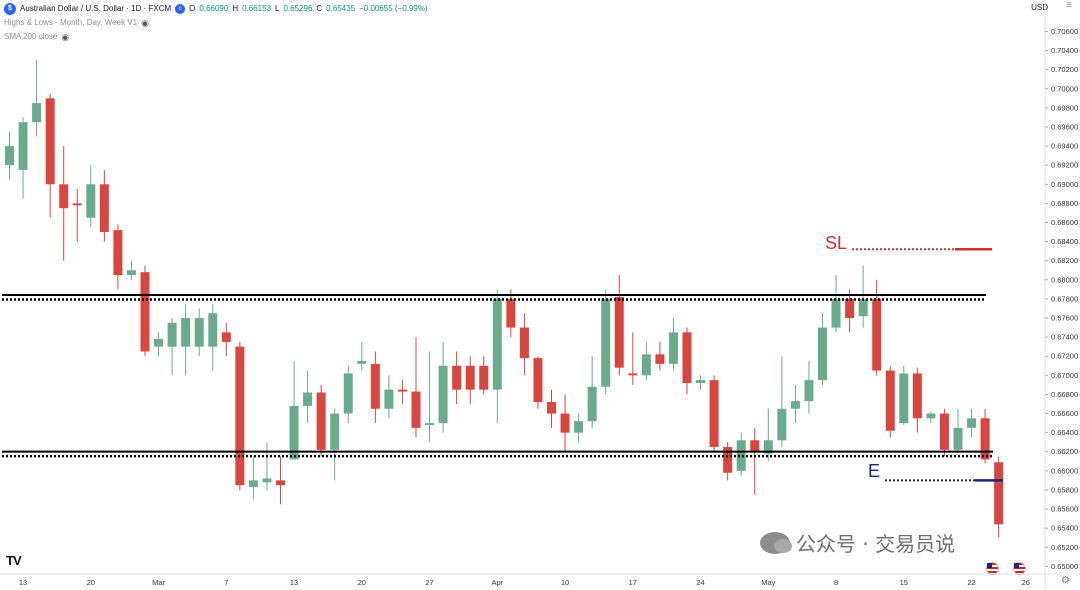 The image size is (1080, 590). Describe the element at coordinates (524, 582) in the screenshot. I see `x-axis: 13 20 Mar 7 13 20 27 Apr 10 17 24 May 8 15 22 26` at that location.